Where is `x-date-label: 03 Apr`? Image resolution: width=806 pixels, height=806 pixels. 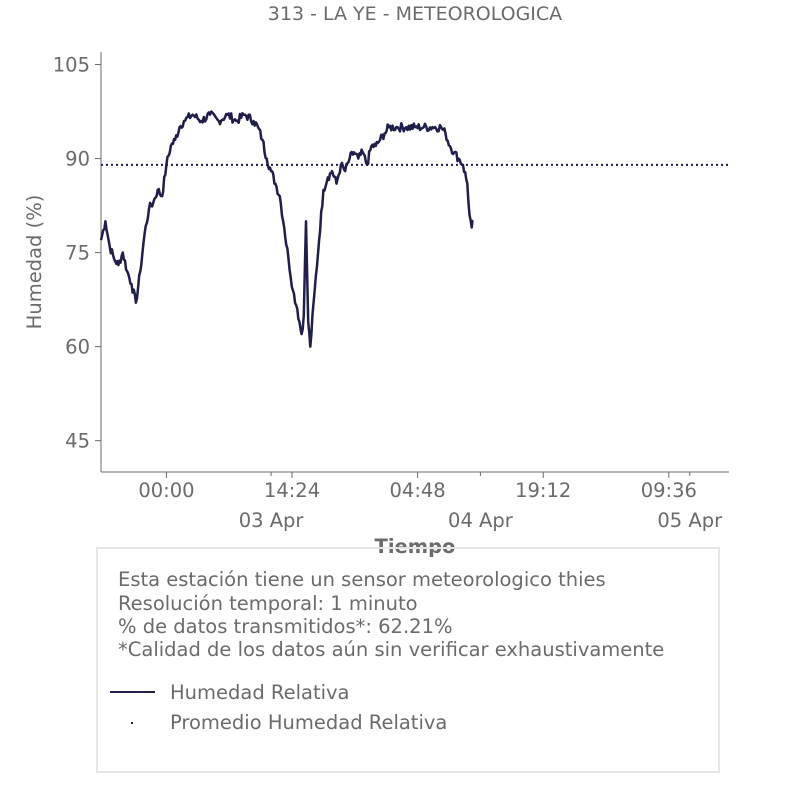 x-date-label: 03 Apr is located at coordinates (272, 520).